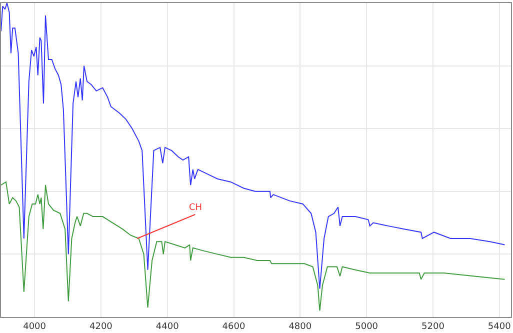 The width and height of the screenshot is (513, 333). I want to click on x-tick-label: 5400, so click(500, 327).